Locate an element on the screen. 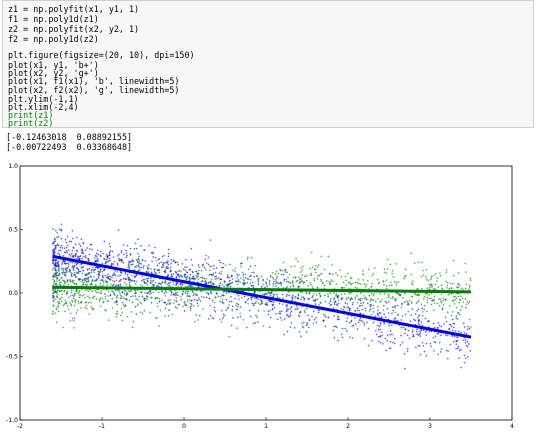 The height and width of the screenshot is (433, 540). code-line: plot(x1, y1, 'b+') is located at coordinates (53, 65).